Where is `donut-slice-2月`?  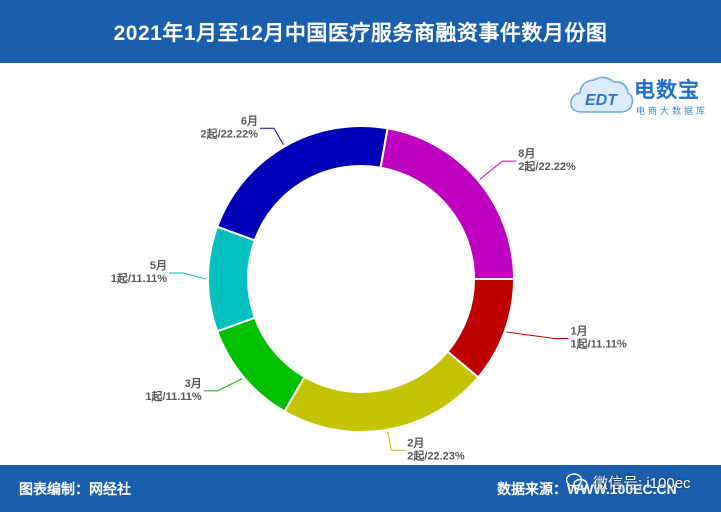
donut-slice-2月 is located at coordinates (381, 391).